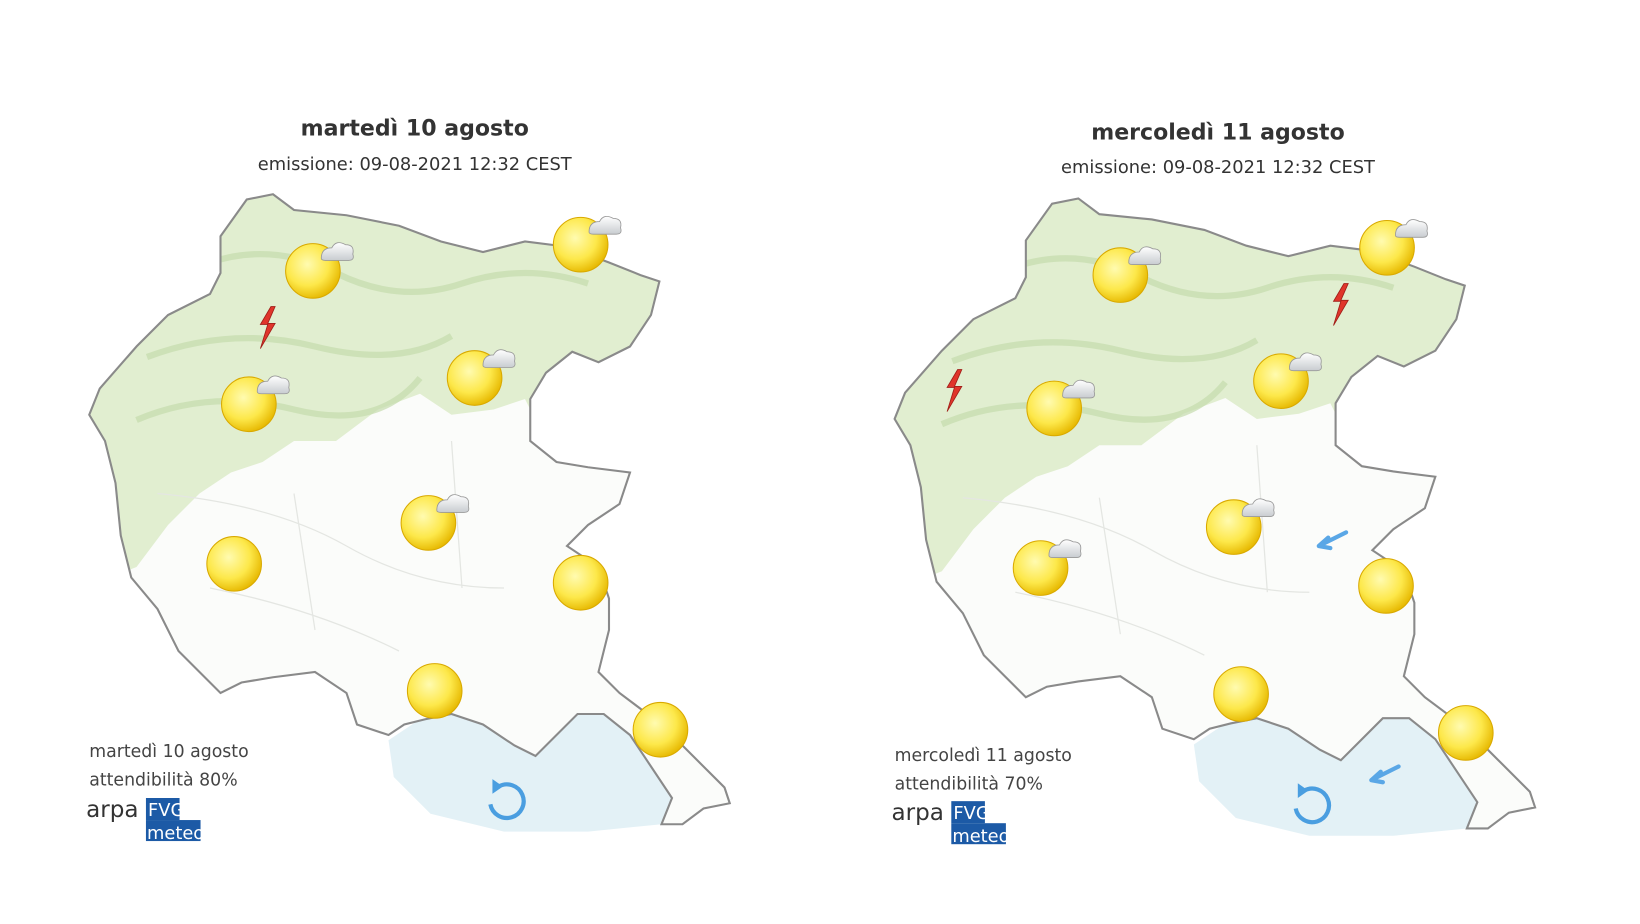 The height and width of the screenshot is (924, 1640). Describe the element at coordinates (983, 756) in the screenshot. I see `footer-date: mercoledì 11 agosto` at that location.